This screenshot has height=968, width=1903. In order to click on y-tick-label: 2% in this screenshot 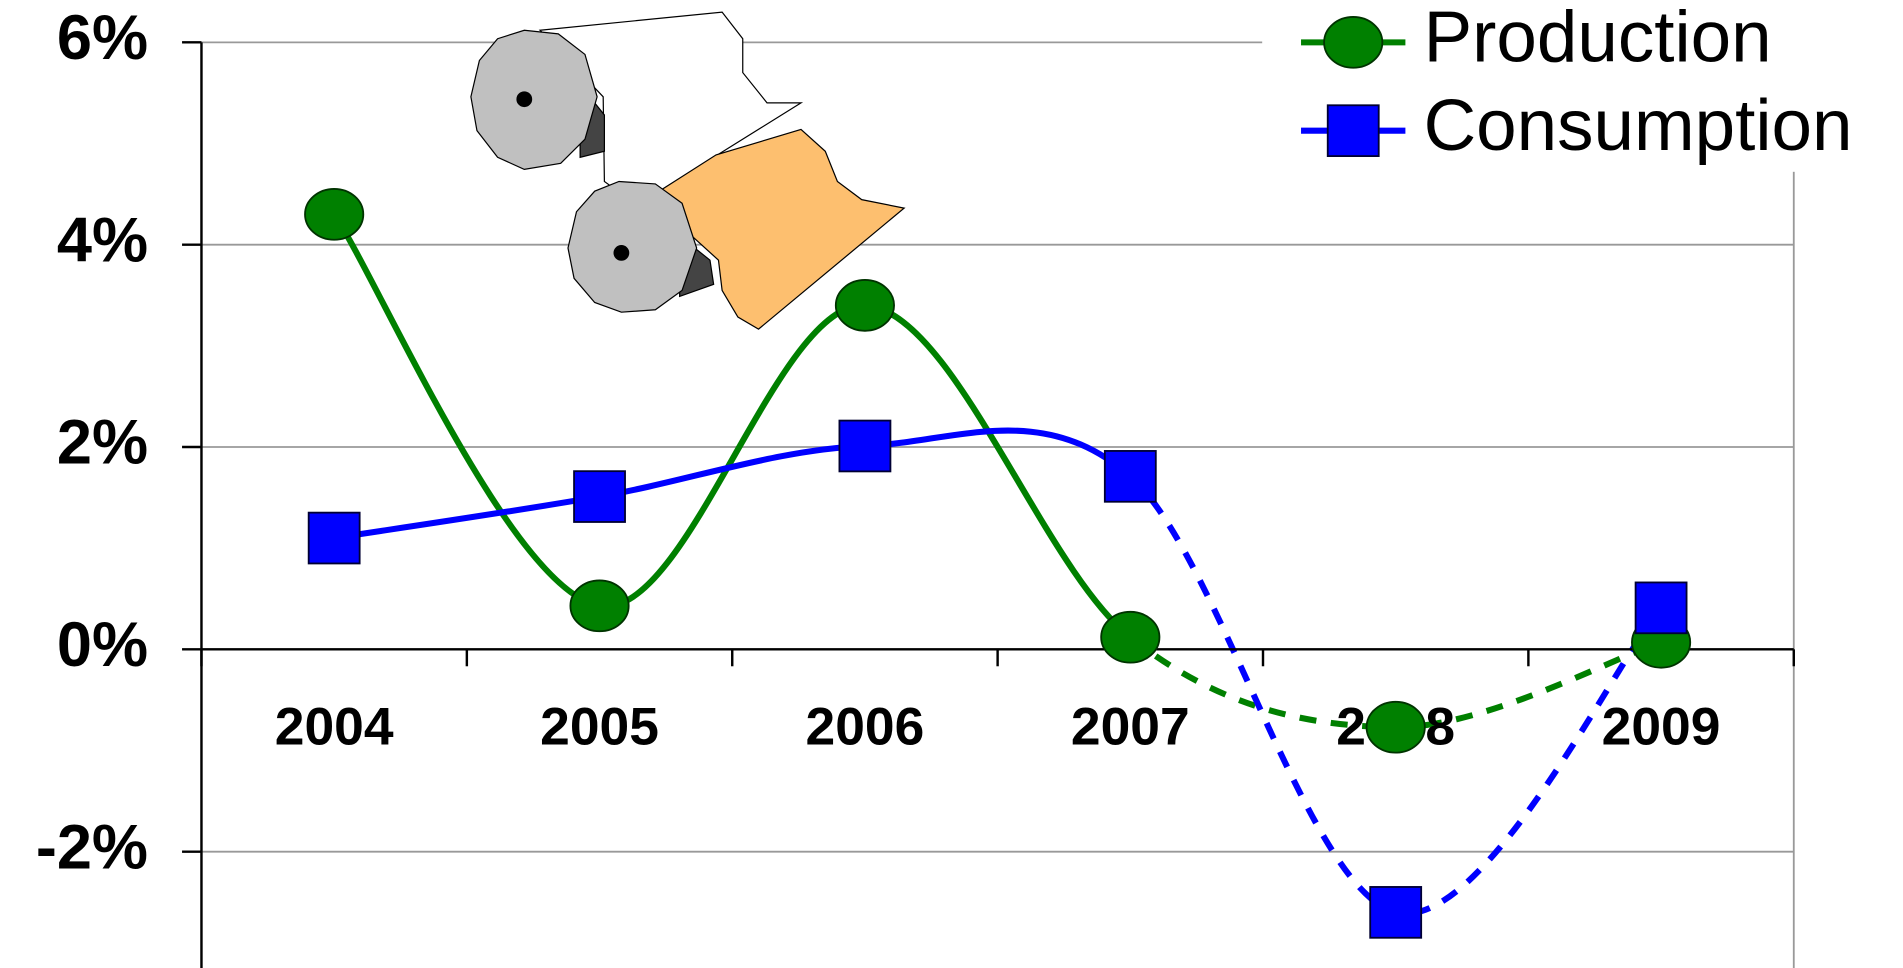, I will do `click(102, 443)`.